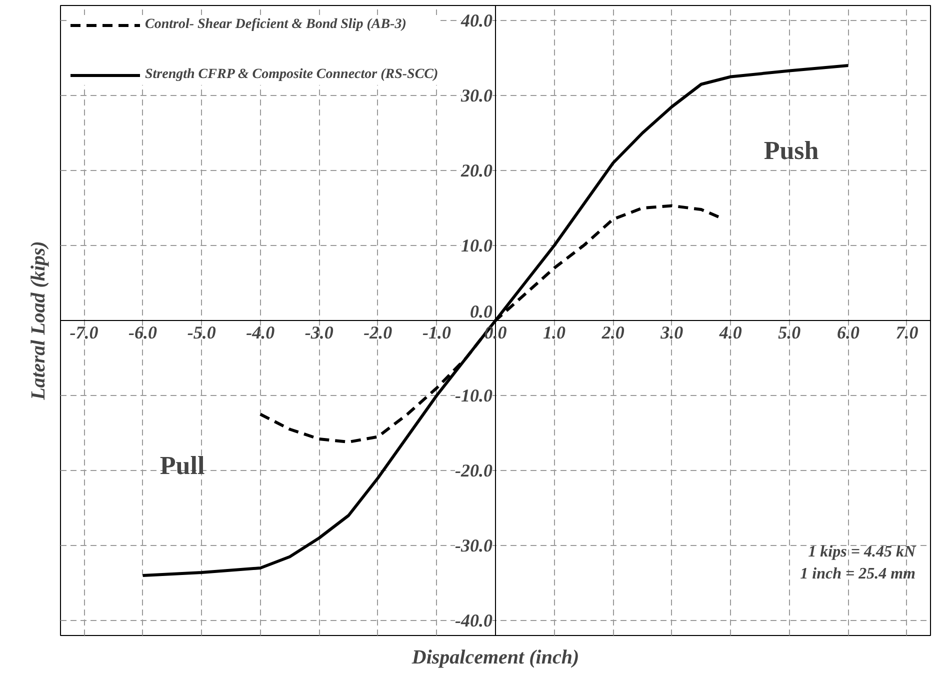 This screenshot has height=700, width=941. Describe the element at coordinates (495, 657) in the screenshot. I see `x-axis-title: Dispalcement (inch)` at that location.